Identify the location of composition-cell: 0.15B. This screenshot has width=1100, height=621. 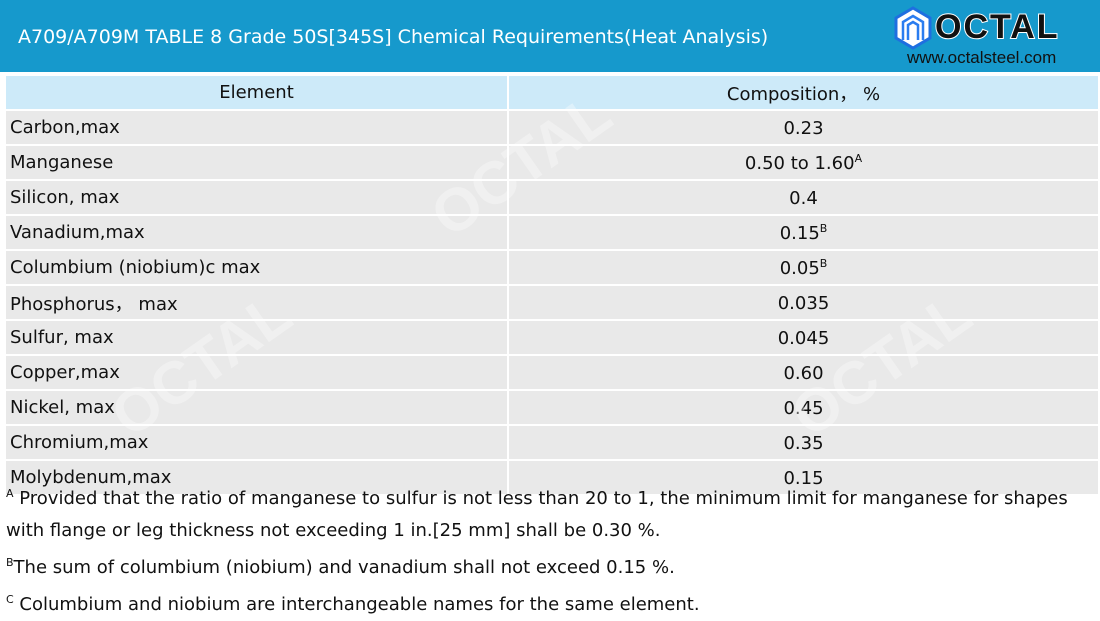
(803, 232).